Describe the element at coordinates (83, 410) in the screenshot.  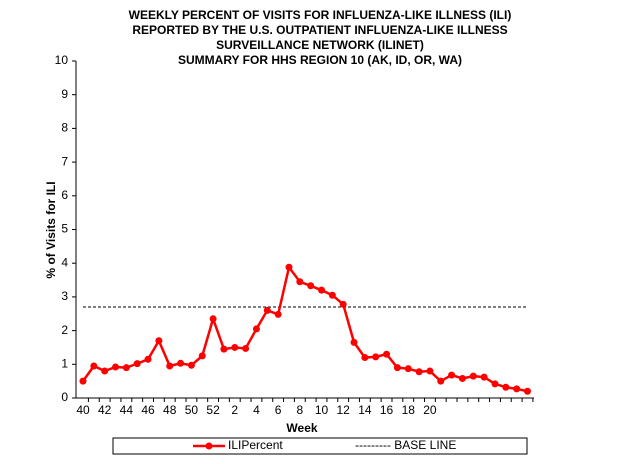
I see `x-tick-label: 40` at that location.